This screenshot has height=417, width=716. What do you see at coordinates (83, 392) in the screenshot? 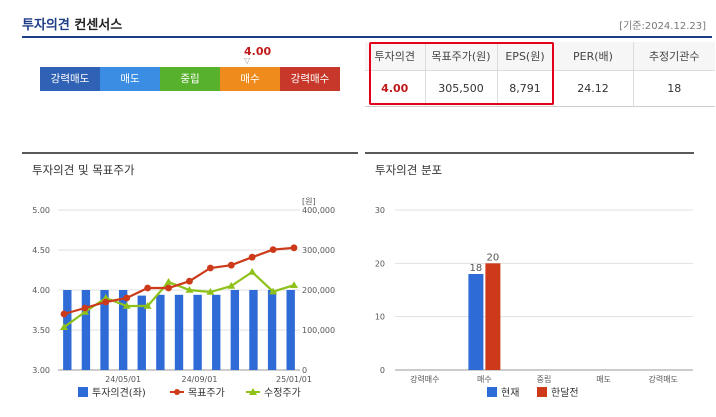
I see `legend-swatch-opinion` at bounding box center [83, 392].